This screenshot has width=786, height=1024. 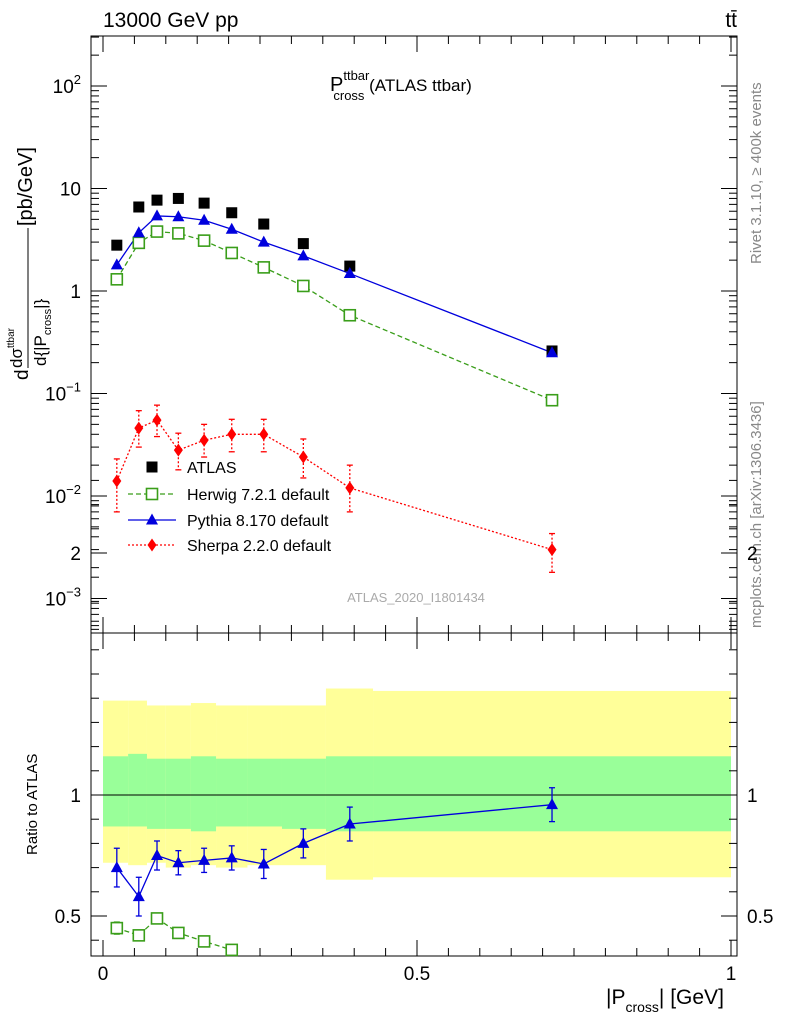 What do you see at coordinates (334, 284) in the screenshot?
I see `series-line-pythia` at bounding box center [334, 284].